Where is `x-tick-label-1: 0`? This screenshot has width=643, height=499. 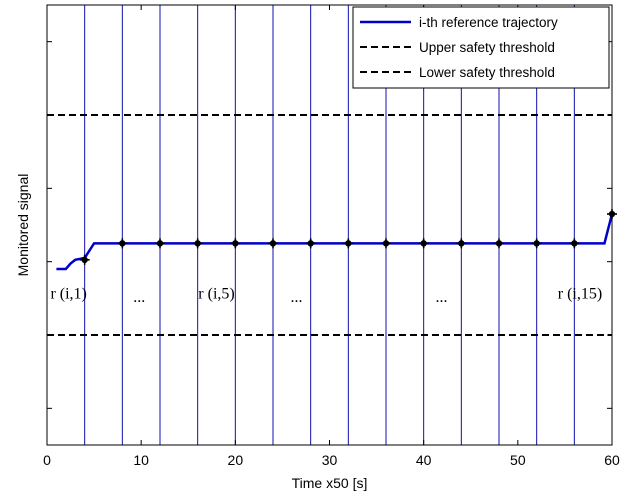
x-tick-label-1: 0 is located at coordinates (47, 460).